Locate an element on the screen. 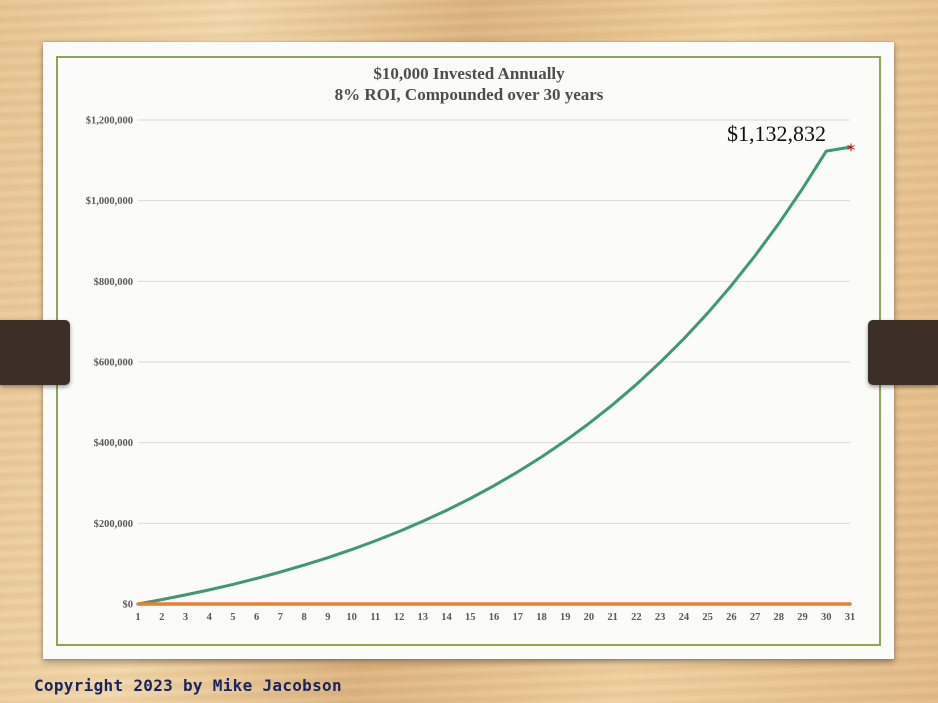 The height and width of the screenshot is (703, 938). x-tick-label: 7 is located at coordinates (280, 617).